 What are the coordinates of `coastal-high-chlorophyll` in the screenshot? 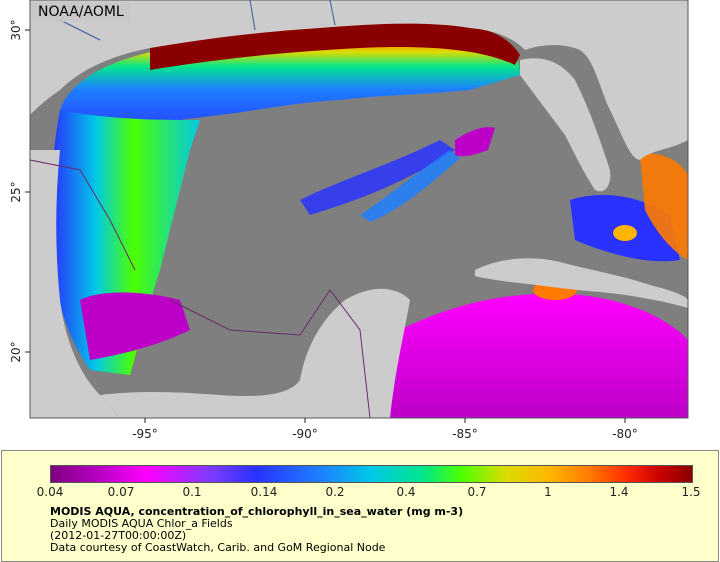 It's located at (335, 46).